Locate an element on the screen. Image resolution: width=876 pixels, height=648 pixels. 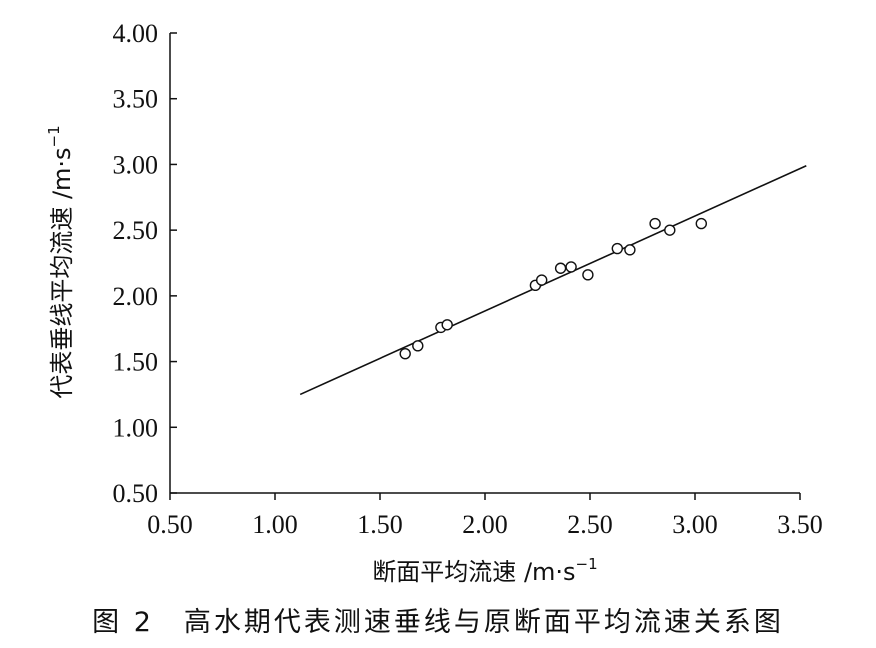
y-tick-label: 3.50 is located at coordinates (136, 99).